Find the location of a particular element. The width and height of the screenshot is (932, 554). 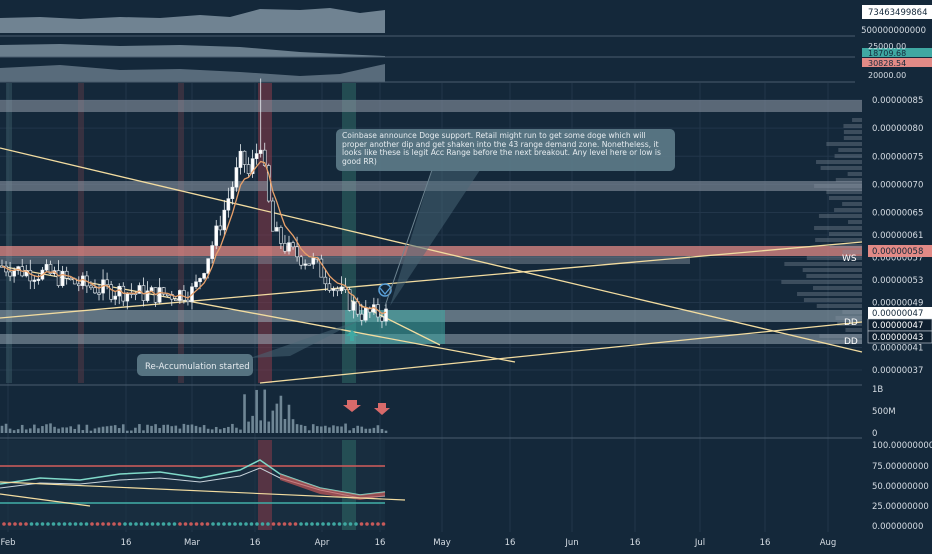

price-axis-tick: 0.00000057 is located at coordinates (897, 259).